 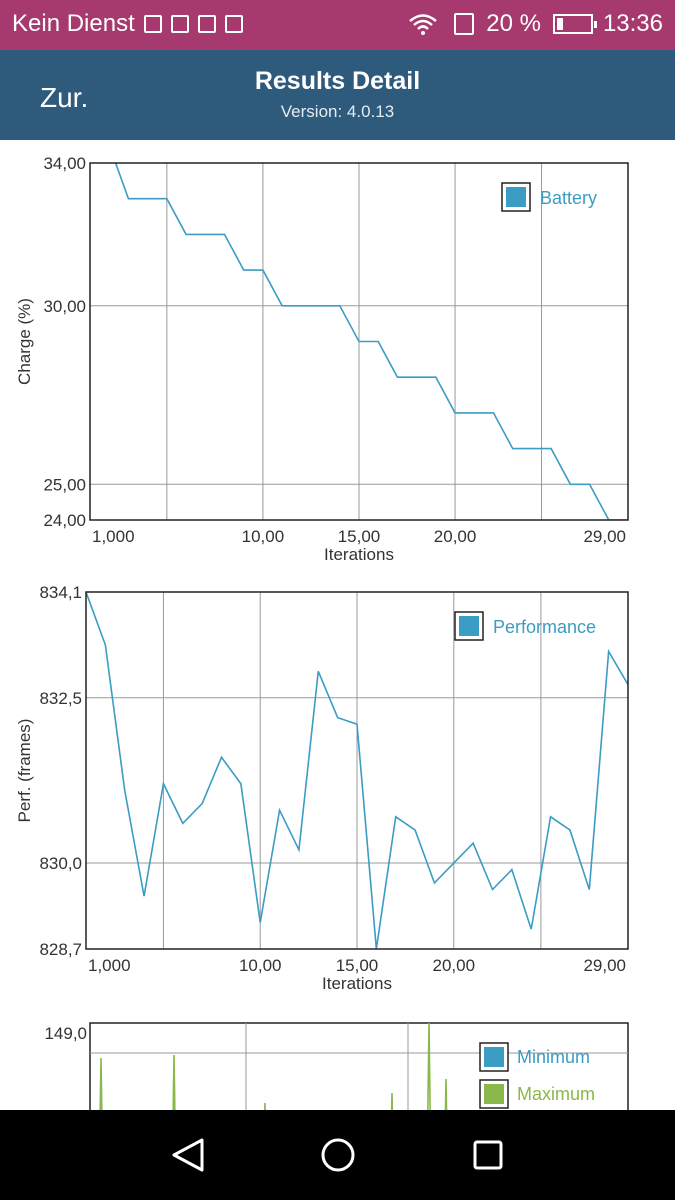 I want to click on battery-icon, so click(x=574, y=24).